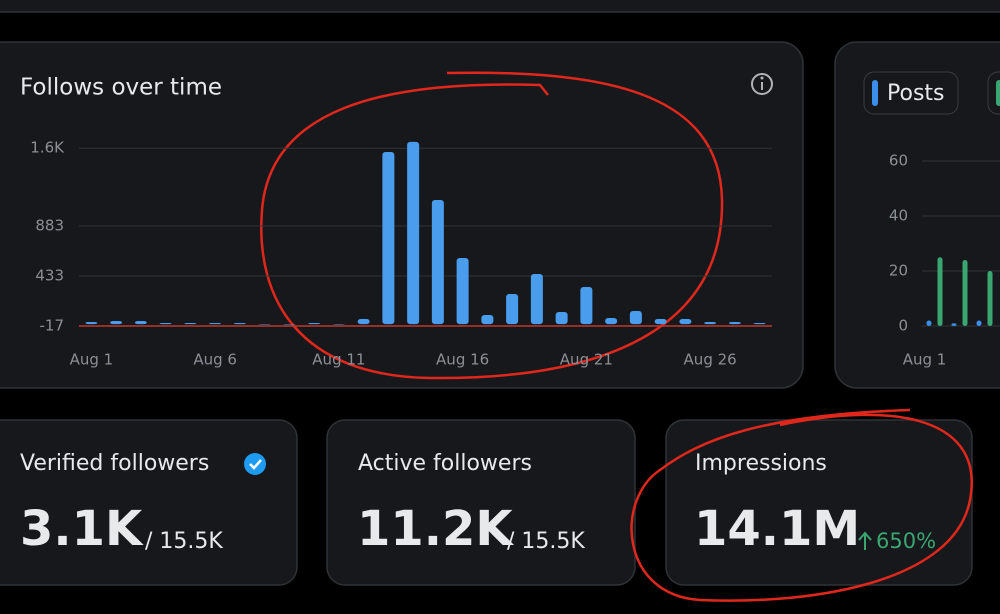  Describe the element at coordinates (710, 360) in the screenshot. I see `x-tick-label: Aug 26` at that location.